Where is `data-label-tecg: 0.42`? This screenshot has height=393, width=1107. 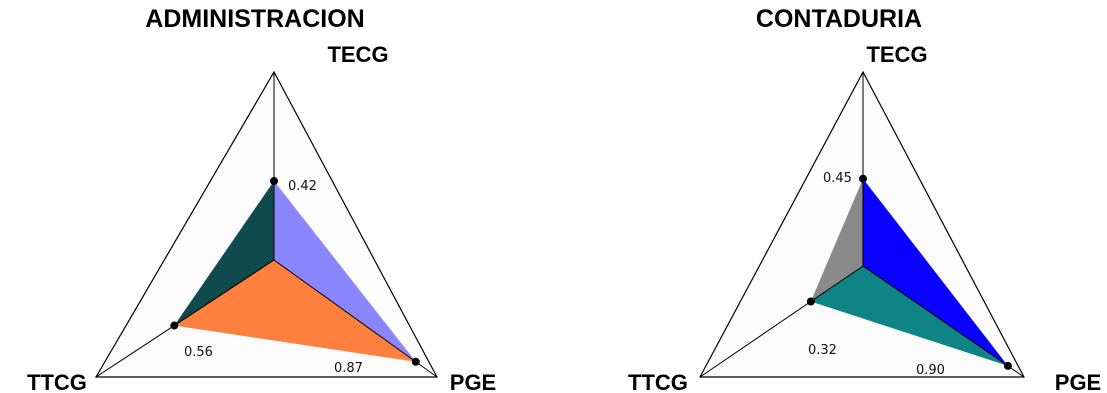
data-label-tecg: 0.42 is located at coordinates (302, 186).